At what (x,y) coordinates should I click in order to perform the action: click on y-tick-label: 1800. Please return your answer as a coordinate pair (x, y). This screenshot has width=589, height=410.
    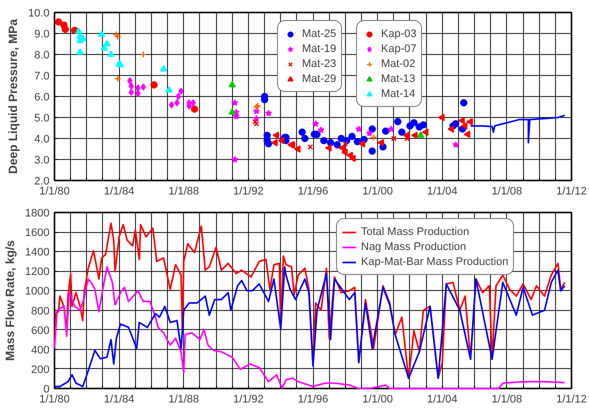
    Looking at the image, I should click on (37, 214).